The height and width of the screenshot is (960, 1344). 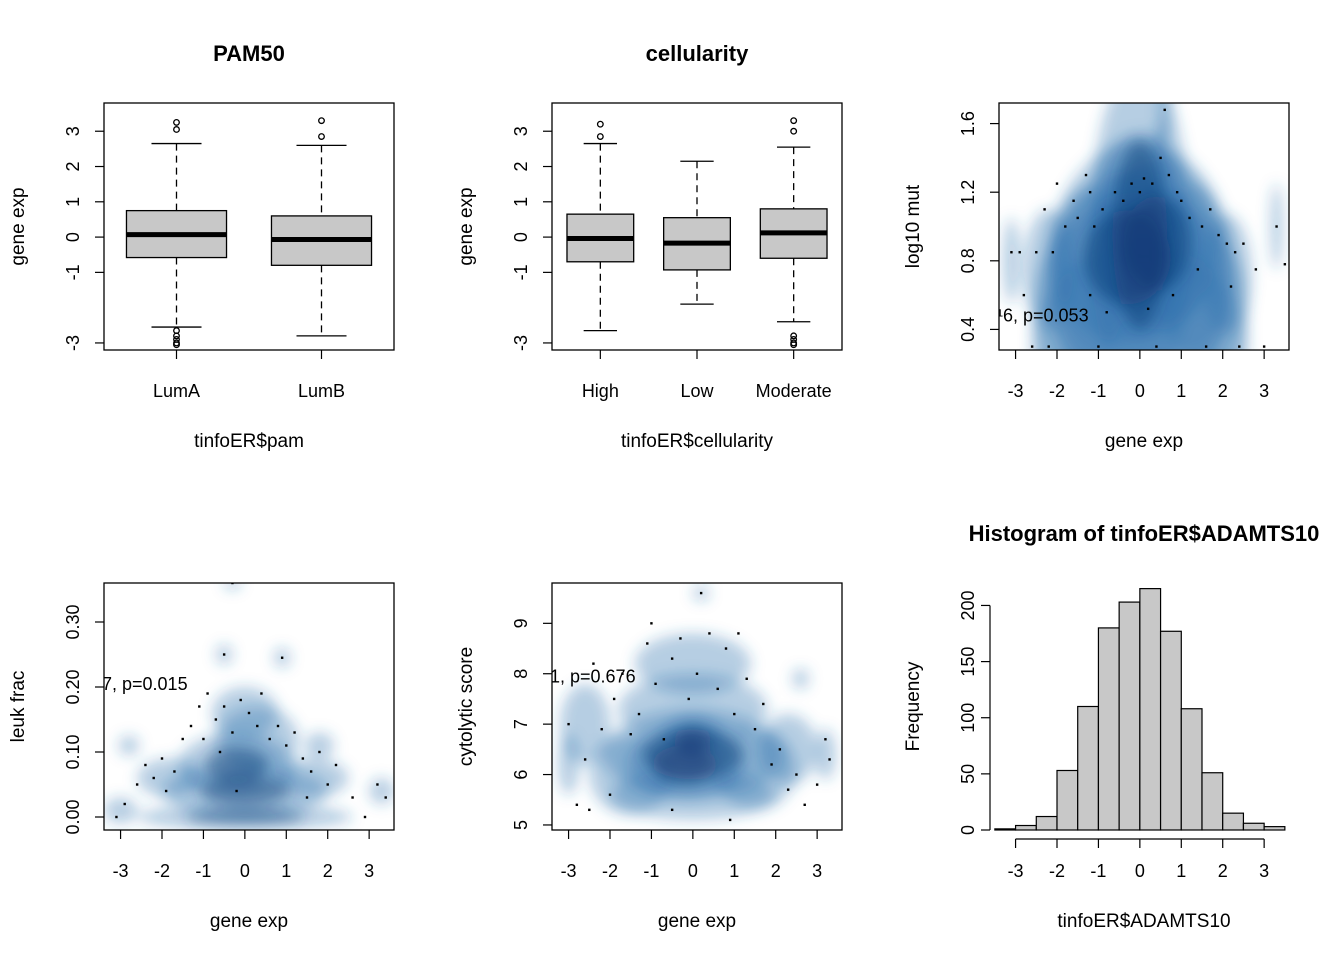 I want to click on correlation-annotation: 7, p=0.015, so click(x=145, y=684).